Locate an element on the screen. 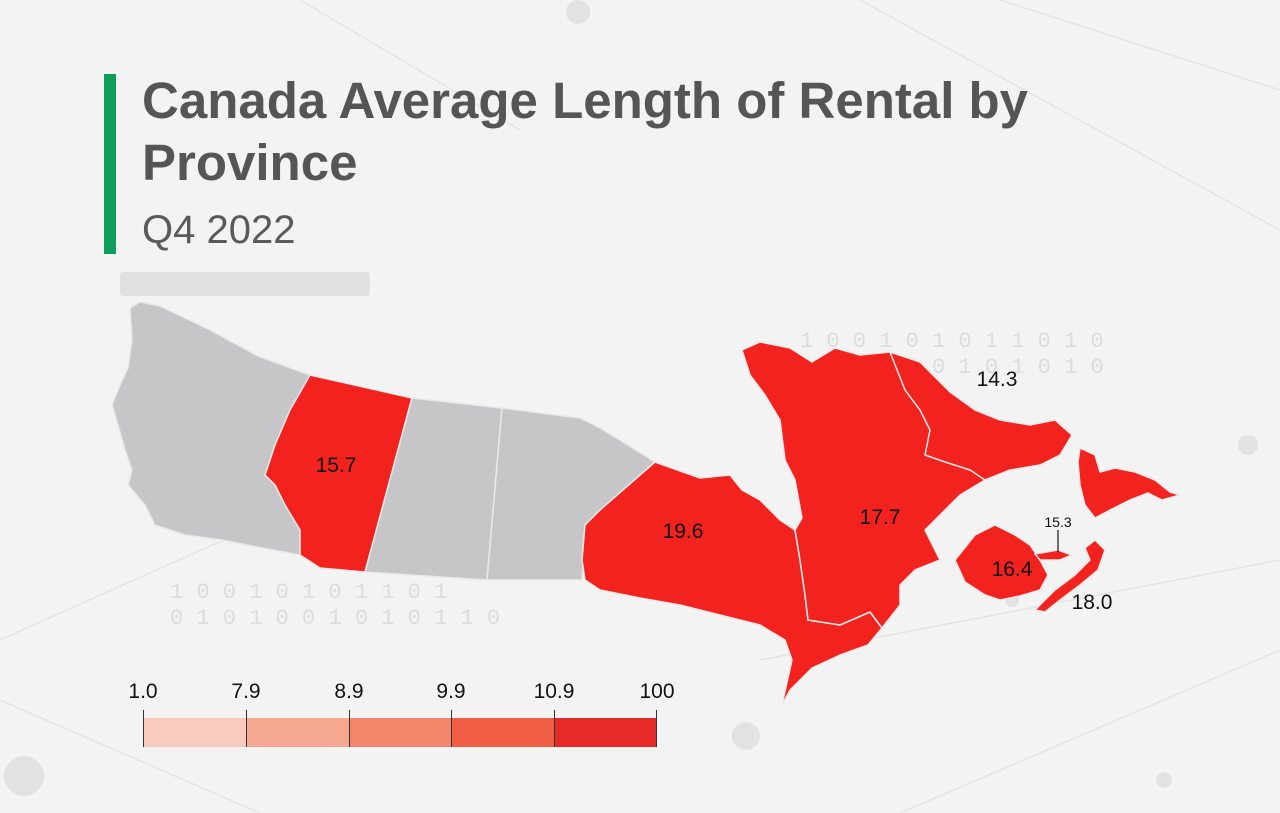 The width and height of the screenshot is (1280, 813). label-quebec: 17.7 is located at coordinates (880, 517).